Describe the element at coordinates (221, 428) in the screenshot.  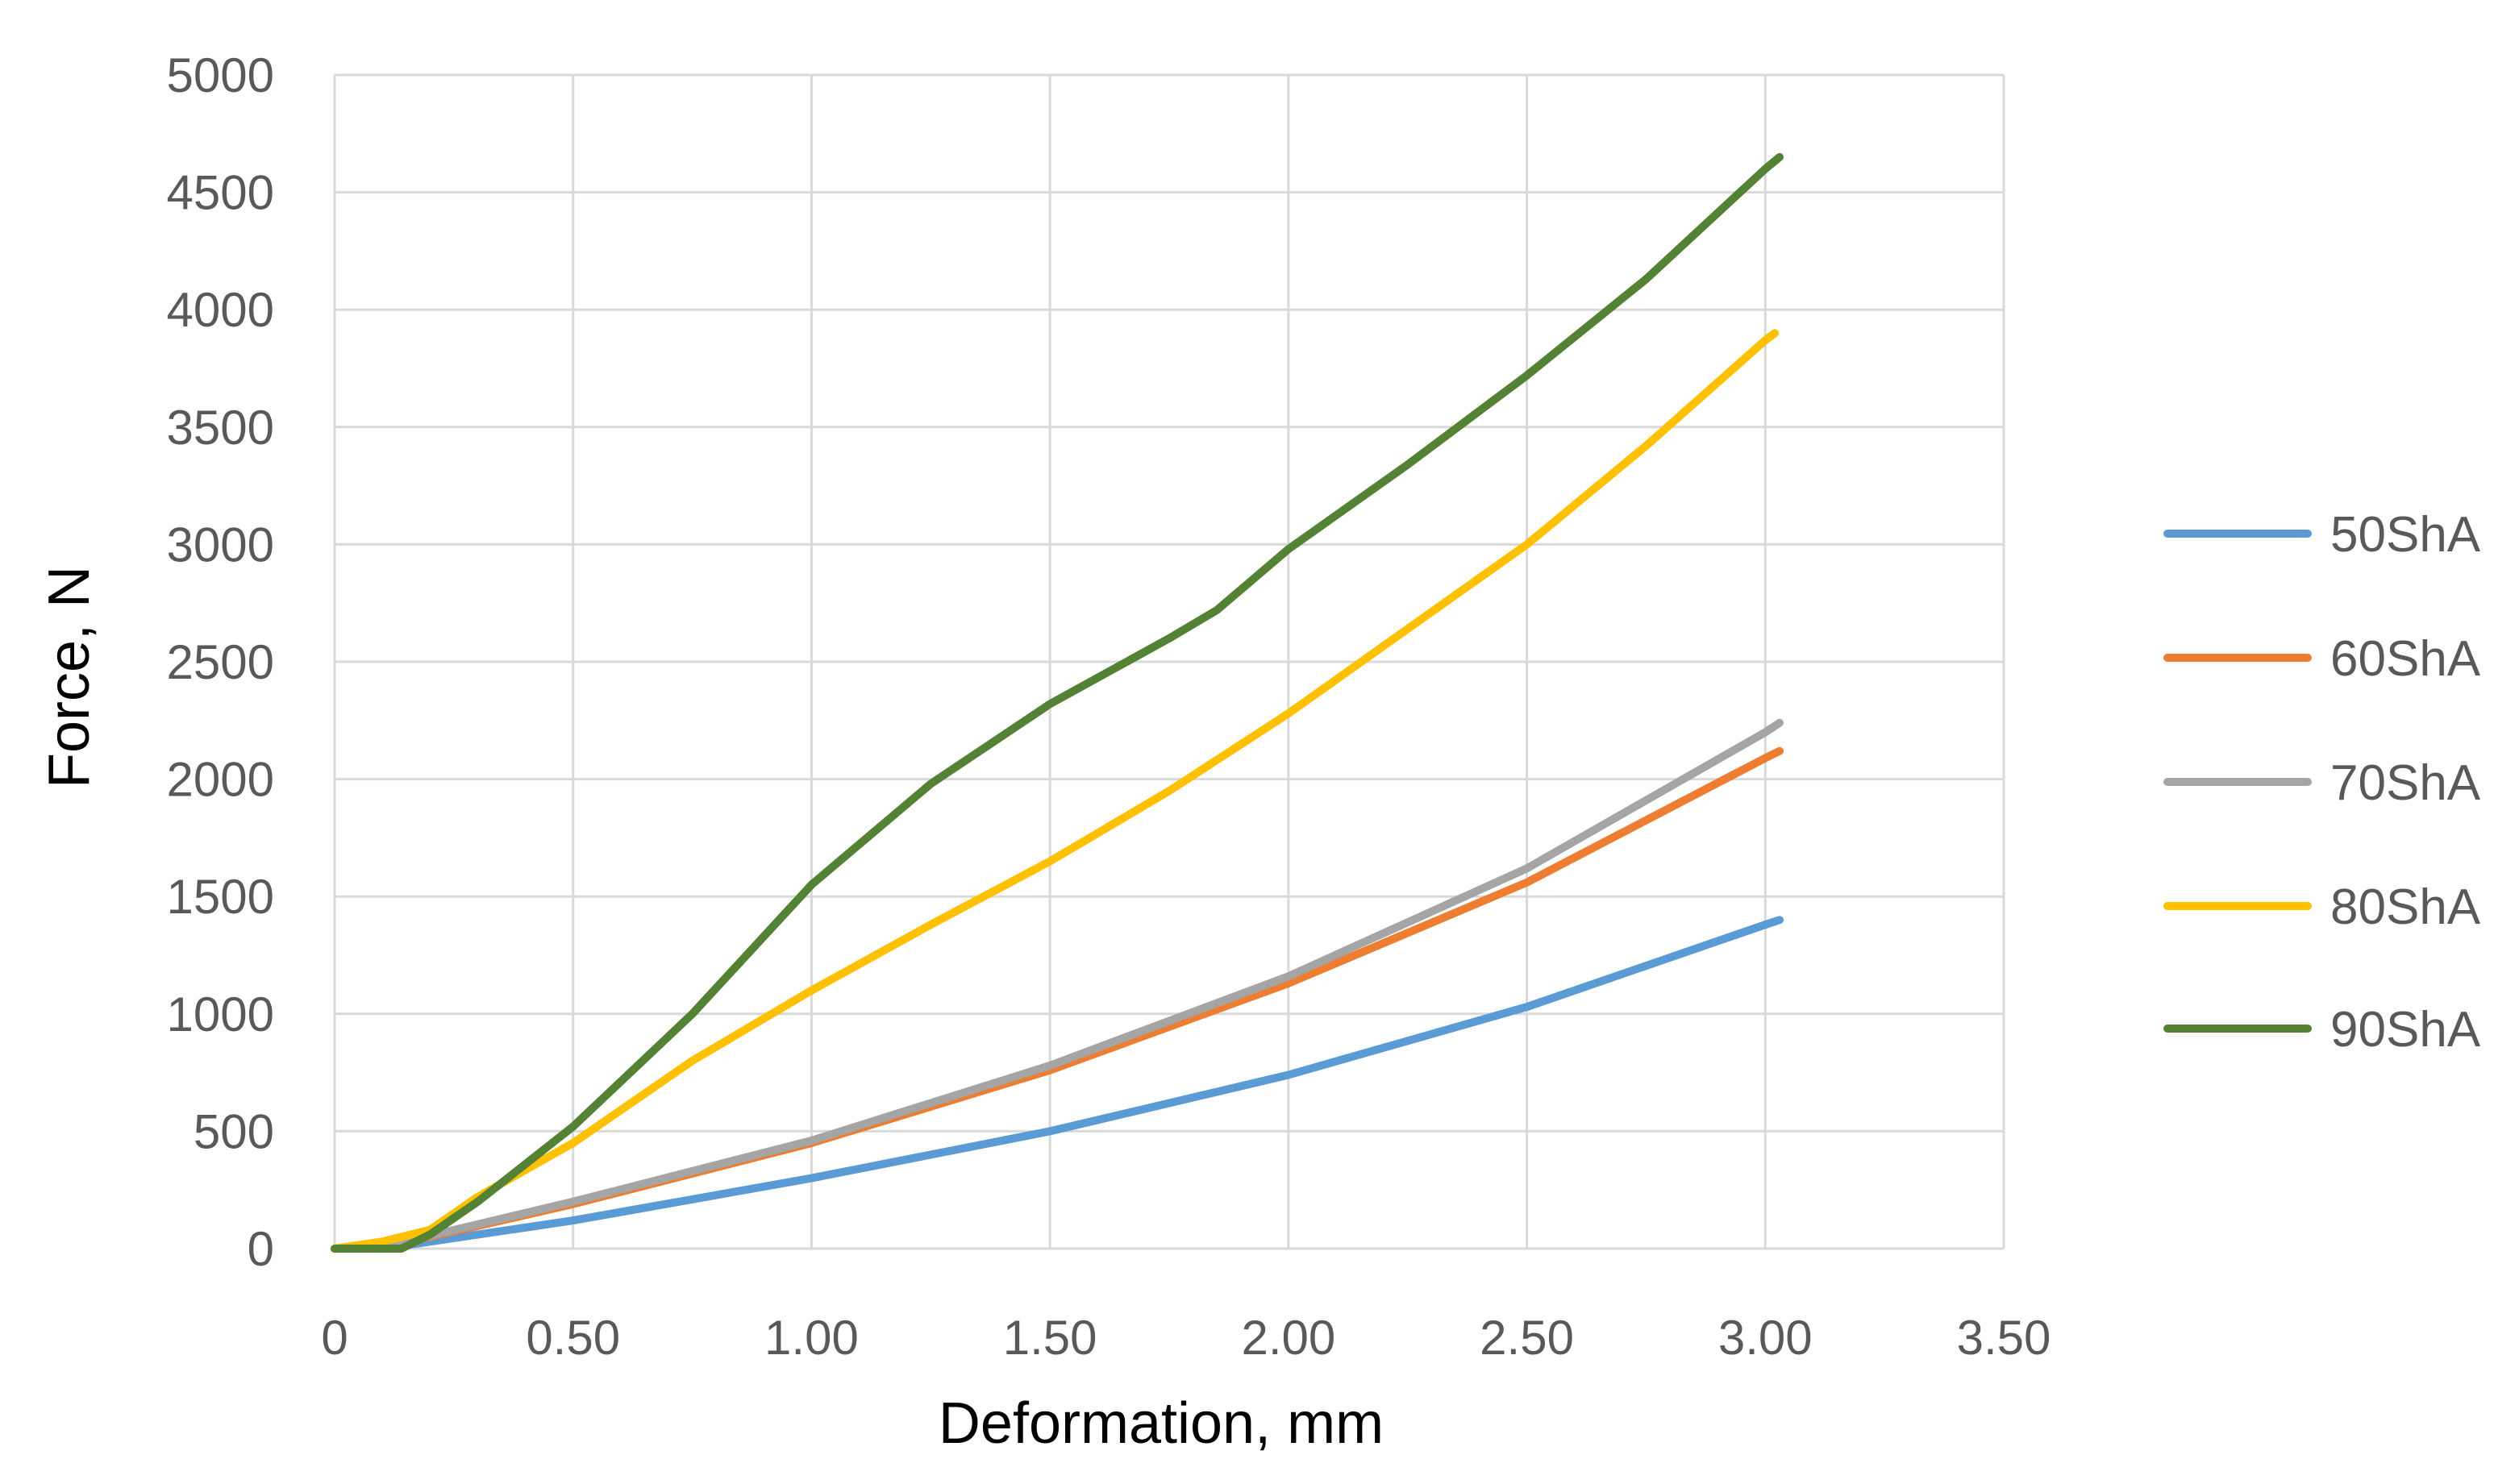
I see `y-tick-label: 3500` at that location.